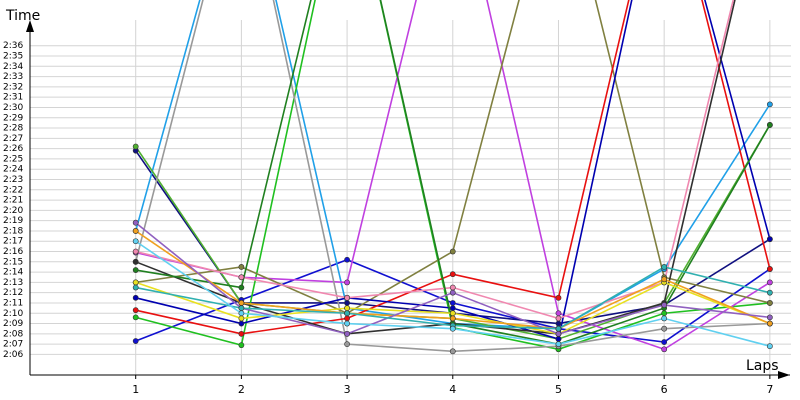 This screenshot has height=400, width=800. What do you see at coordinates (13, 129) in the screenshot?
I see `y-tick-label: 2:28` at bounding box center [13, 129].